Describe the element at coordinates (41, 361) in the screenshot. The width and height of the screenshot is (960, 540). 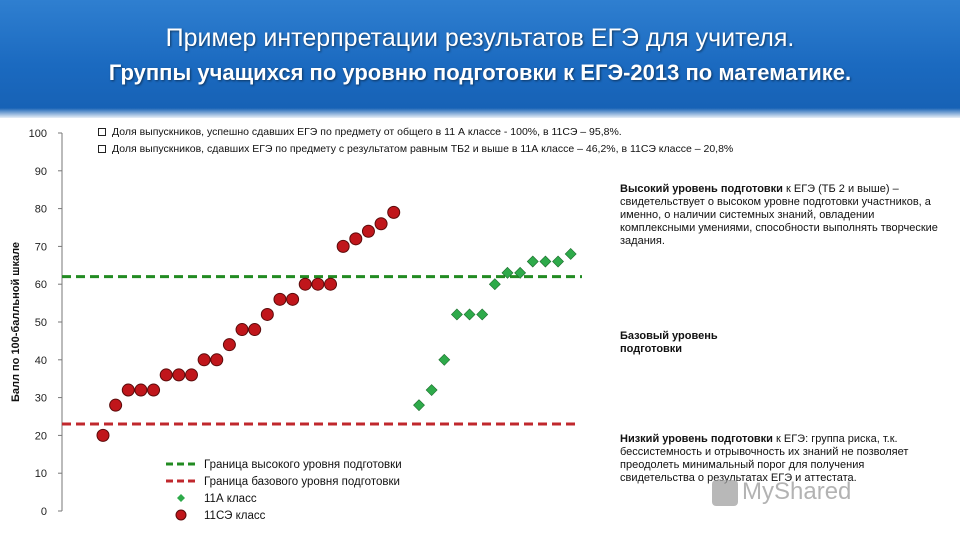
I see `y-tick-label: 40` at that location.